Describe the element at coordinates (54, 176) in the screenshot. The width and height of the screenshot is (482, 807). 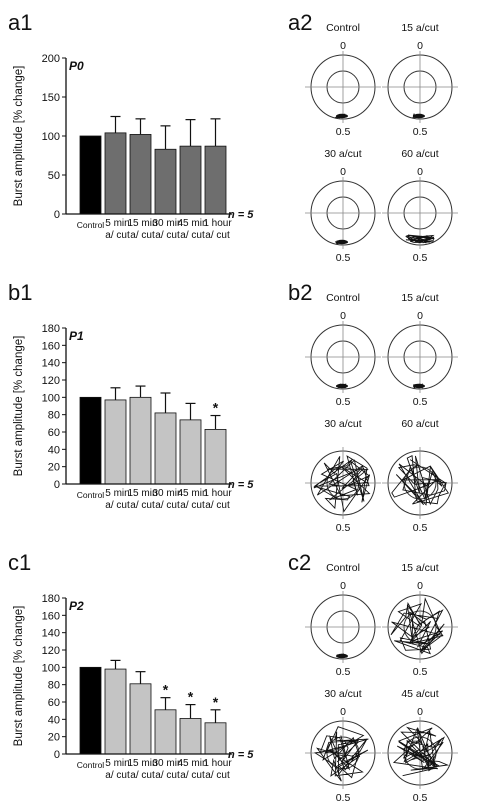
I see `y-tick-label: 50` at that location.